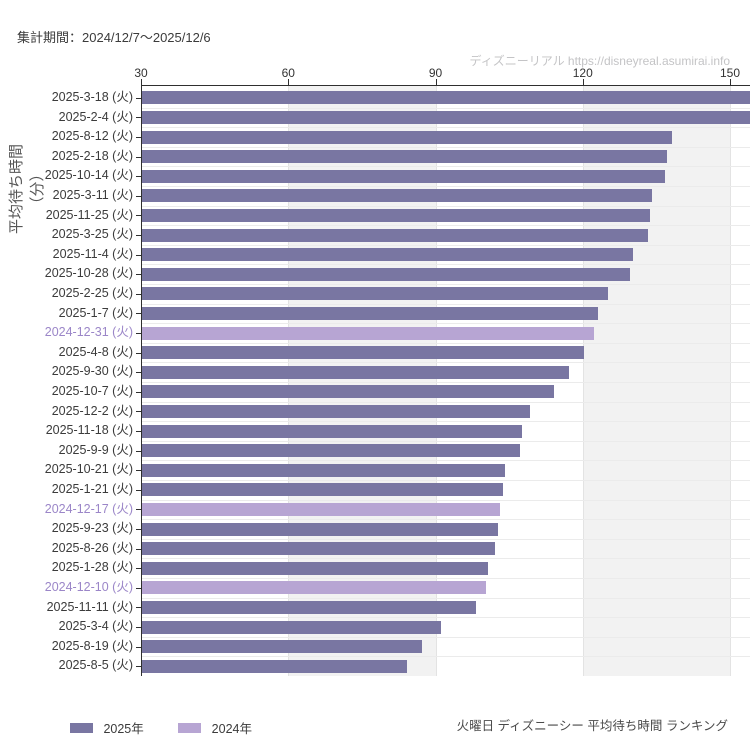 The width and height of the screenshot is (750, 750). I want to click on row-label: 2025-10-14 (火), so click(88, 175).